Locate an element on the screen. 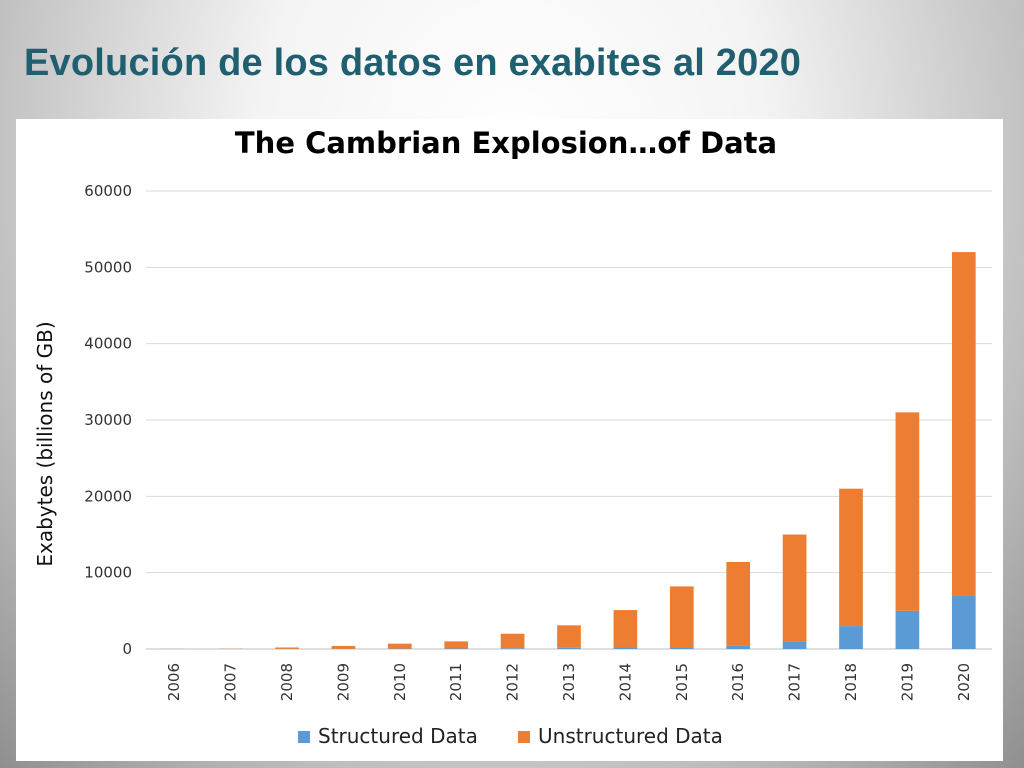  x-tick-label: 2015 is located at coordinates (682, 682).